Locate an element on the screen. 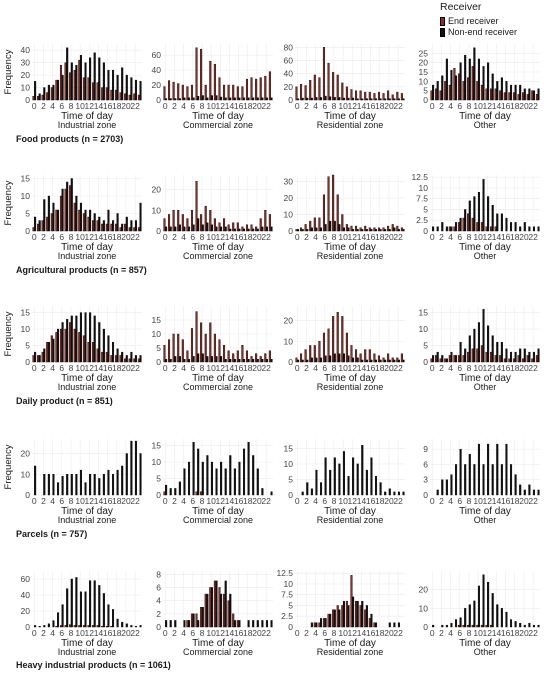 The height and width of the screenshot is (678, 550). x-tick-label-parcels-commercial: 10 is located at coordinates (211, 501).